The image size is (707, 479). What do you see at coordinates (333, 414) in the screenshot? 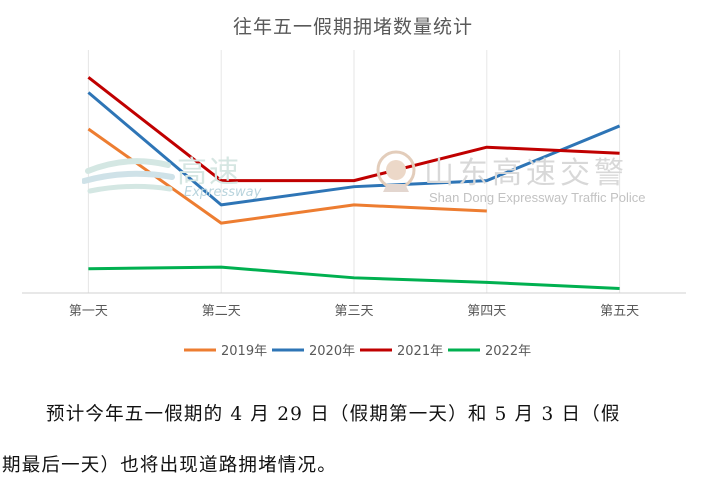
I see `paragraph-line-1: 预计今年五一假期的 4 月 29 日（假期第一天）和 5 月 3 日（假` at bounding box center [333, 414].